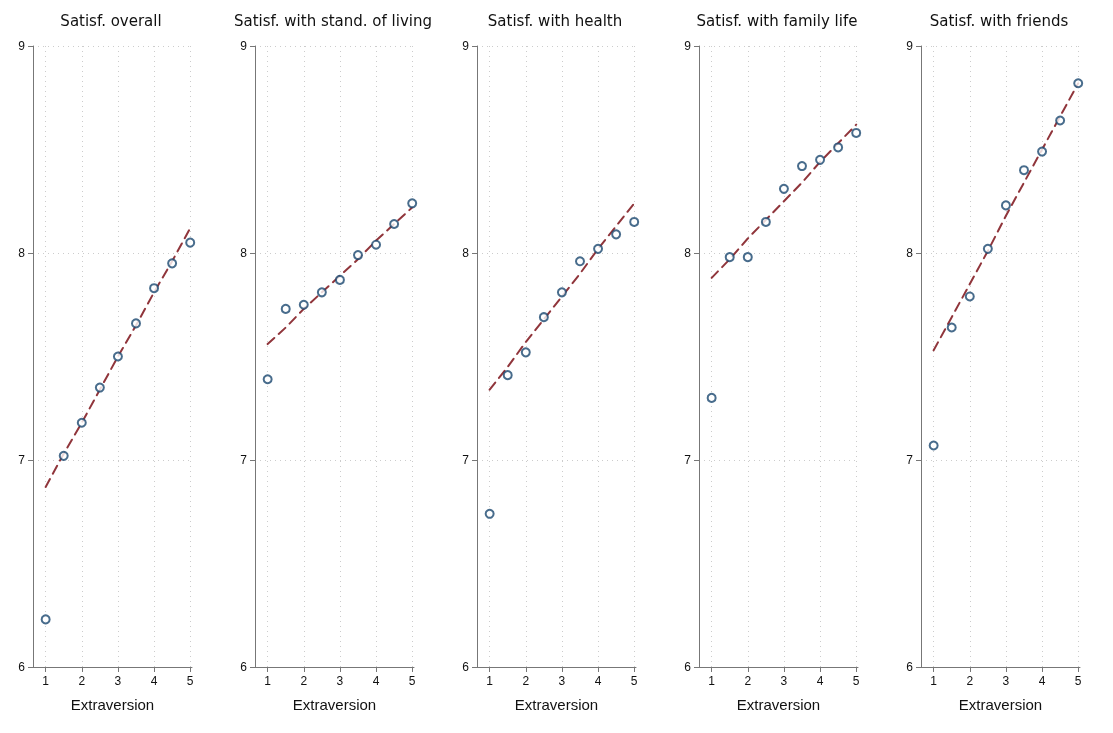  What do you see at coordinates (111, 20) in the screenshot?
I see `chart-title: Satisf. overall` at bounding box center [111, 20].